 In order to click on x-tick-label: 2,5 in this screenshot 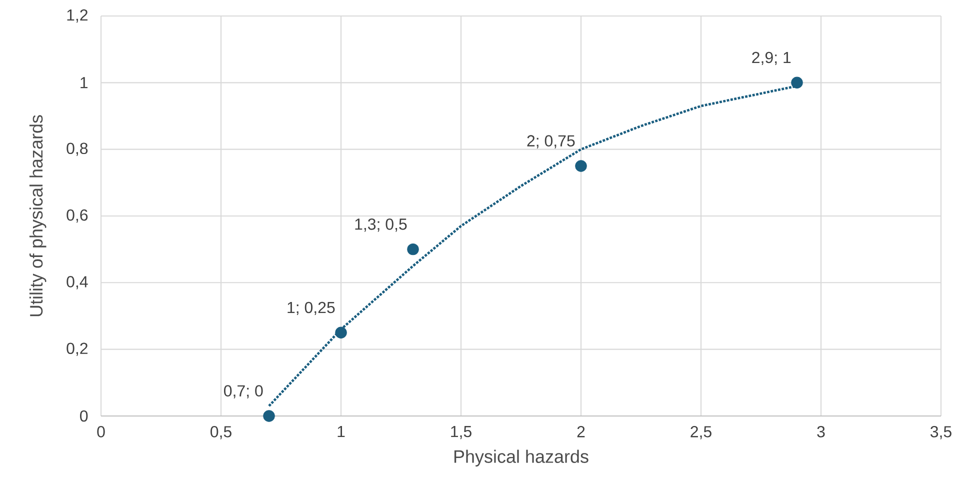, I will do `click(701, 433)`.